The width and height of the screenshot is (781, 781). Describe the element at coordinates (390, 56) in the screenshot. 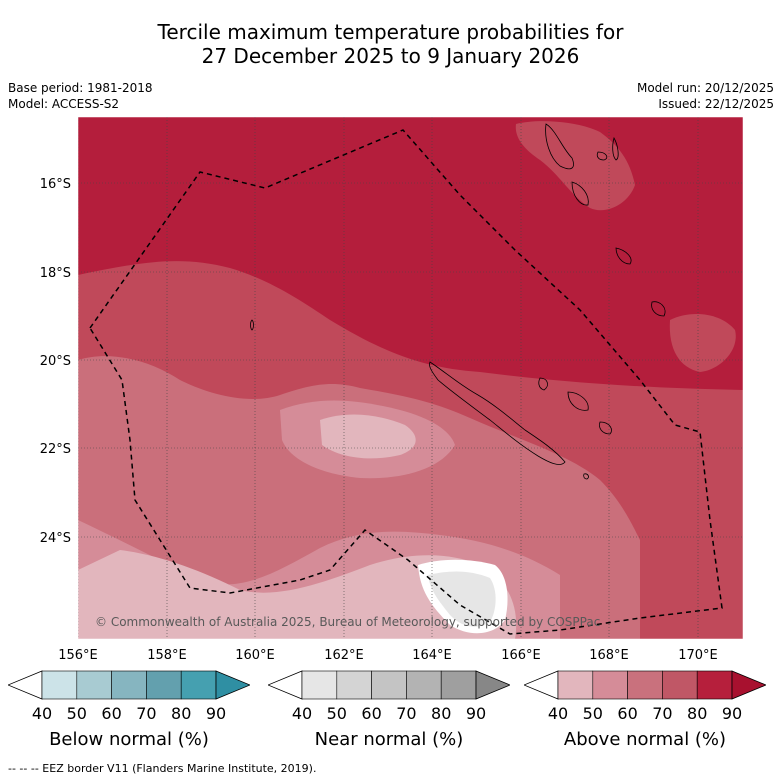

I see `title-line-2: 27 December 2025 to 9 January 2026` at that location.